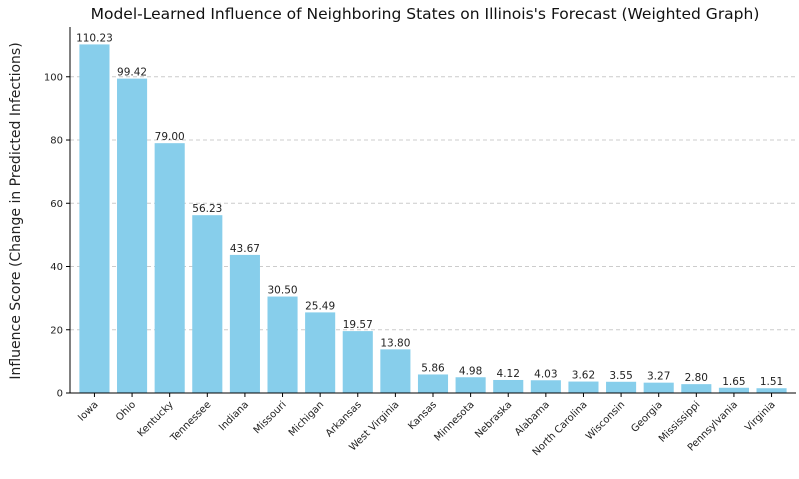 This screenshot has width=799, height=479. Describe the element at coordinates (771, 390) in the screenshot. I see `bar-virginia` at that location.